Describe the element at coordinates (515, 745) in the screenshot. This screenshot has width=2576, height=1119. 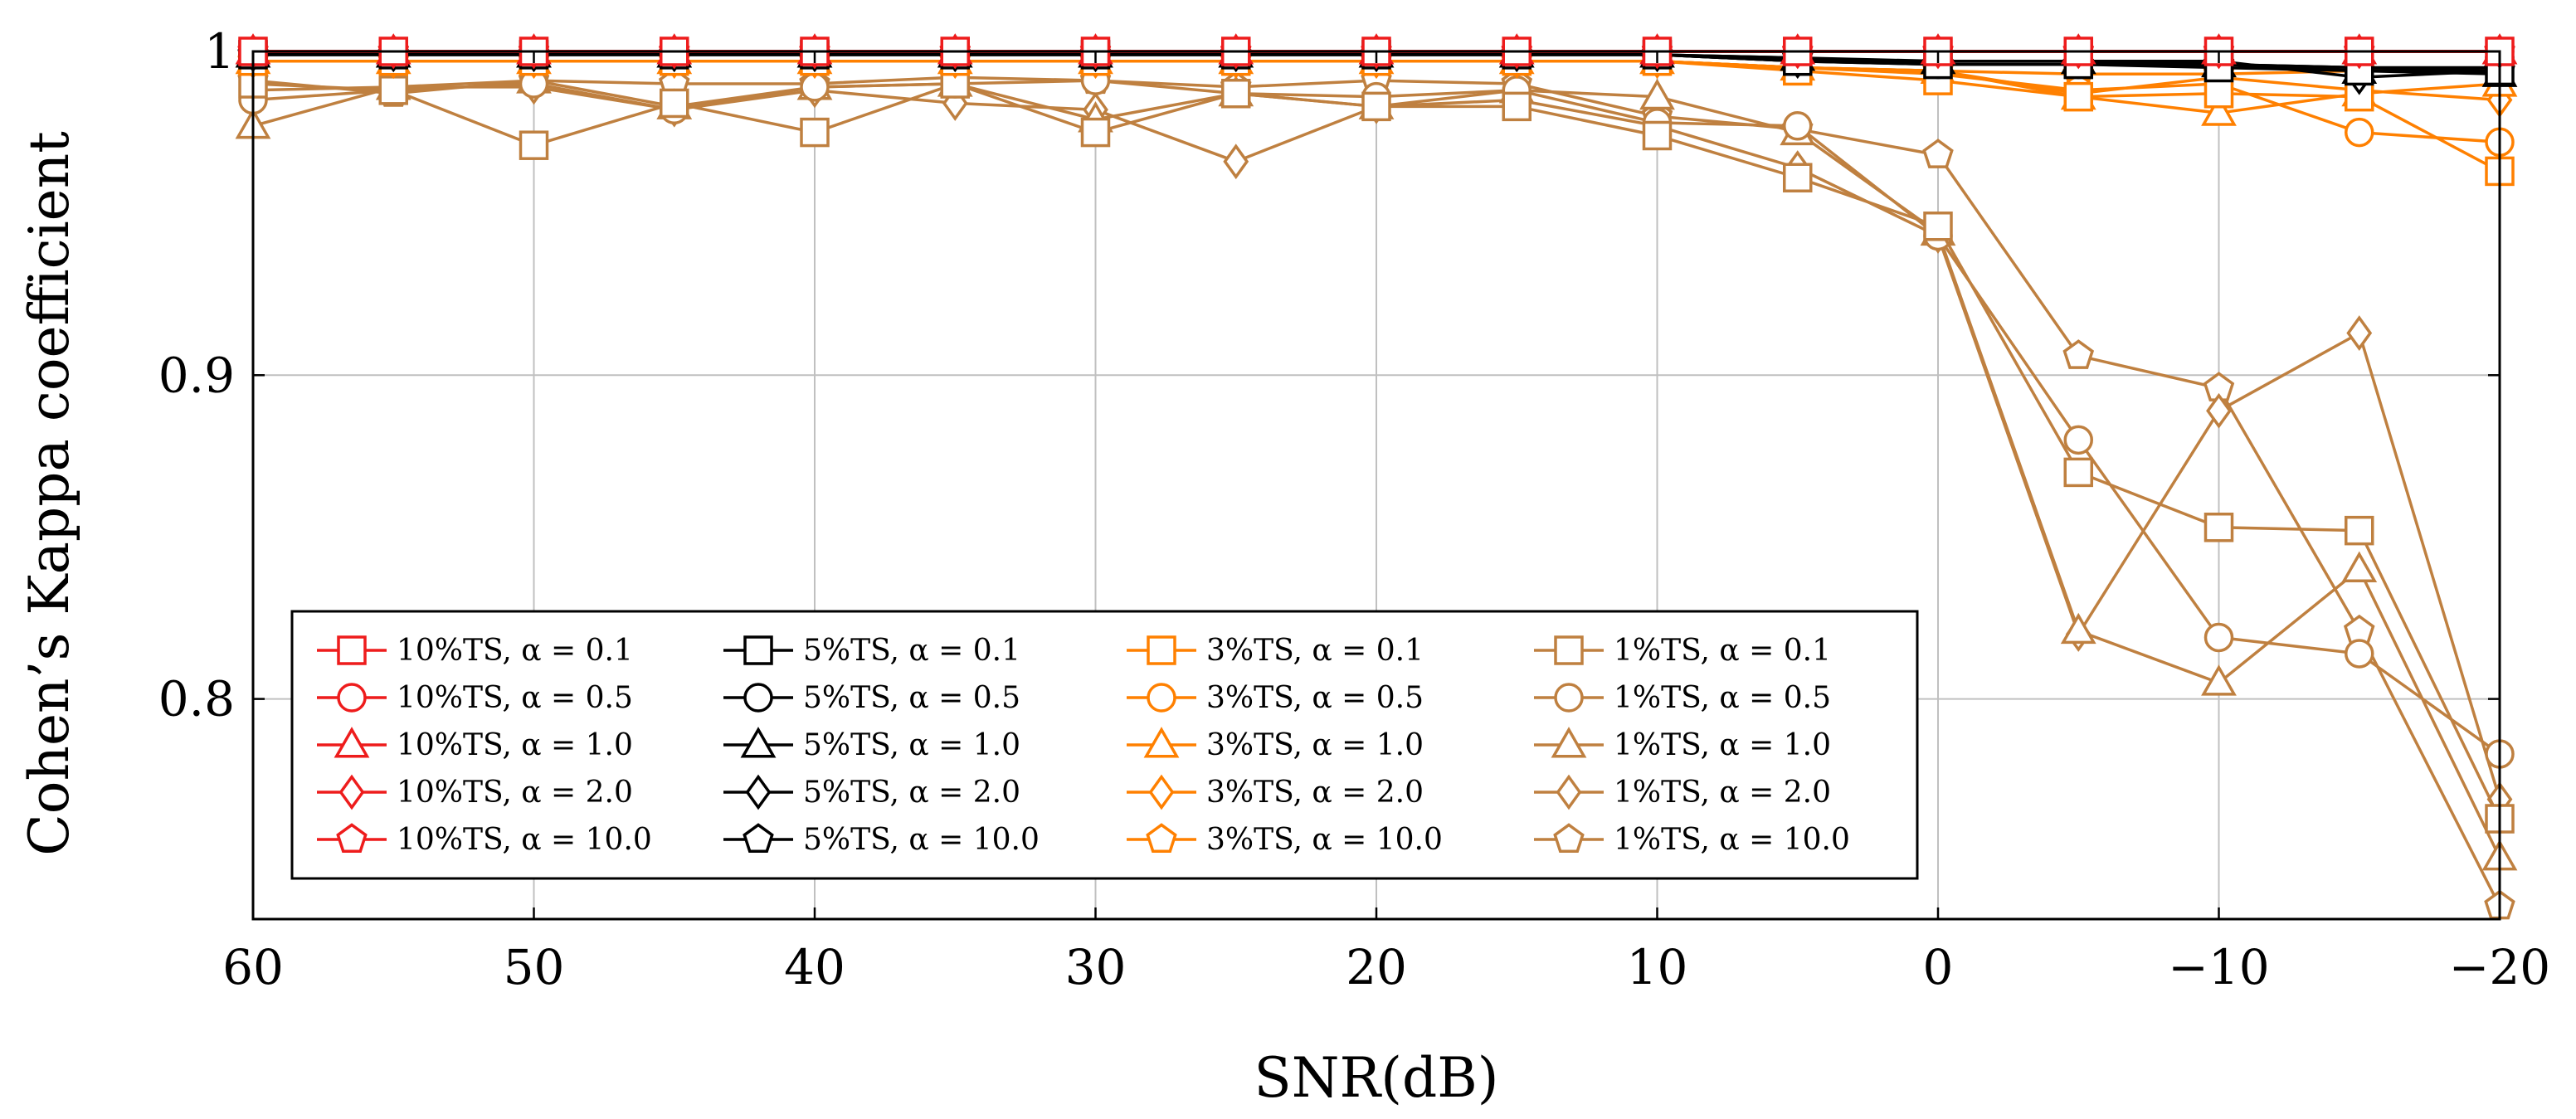
I see `legend-label: 10%TS, α = 1.0` at that location.